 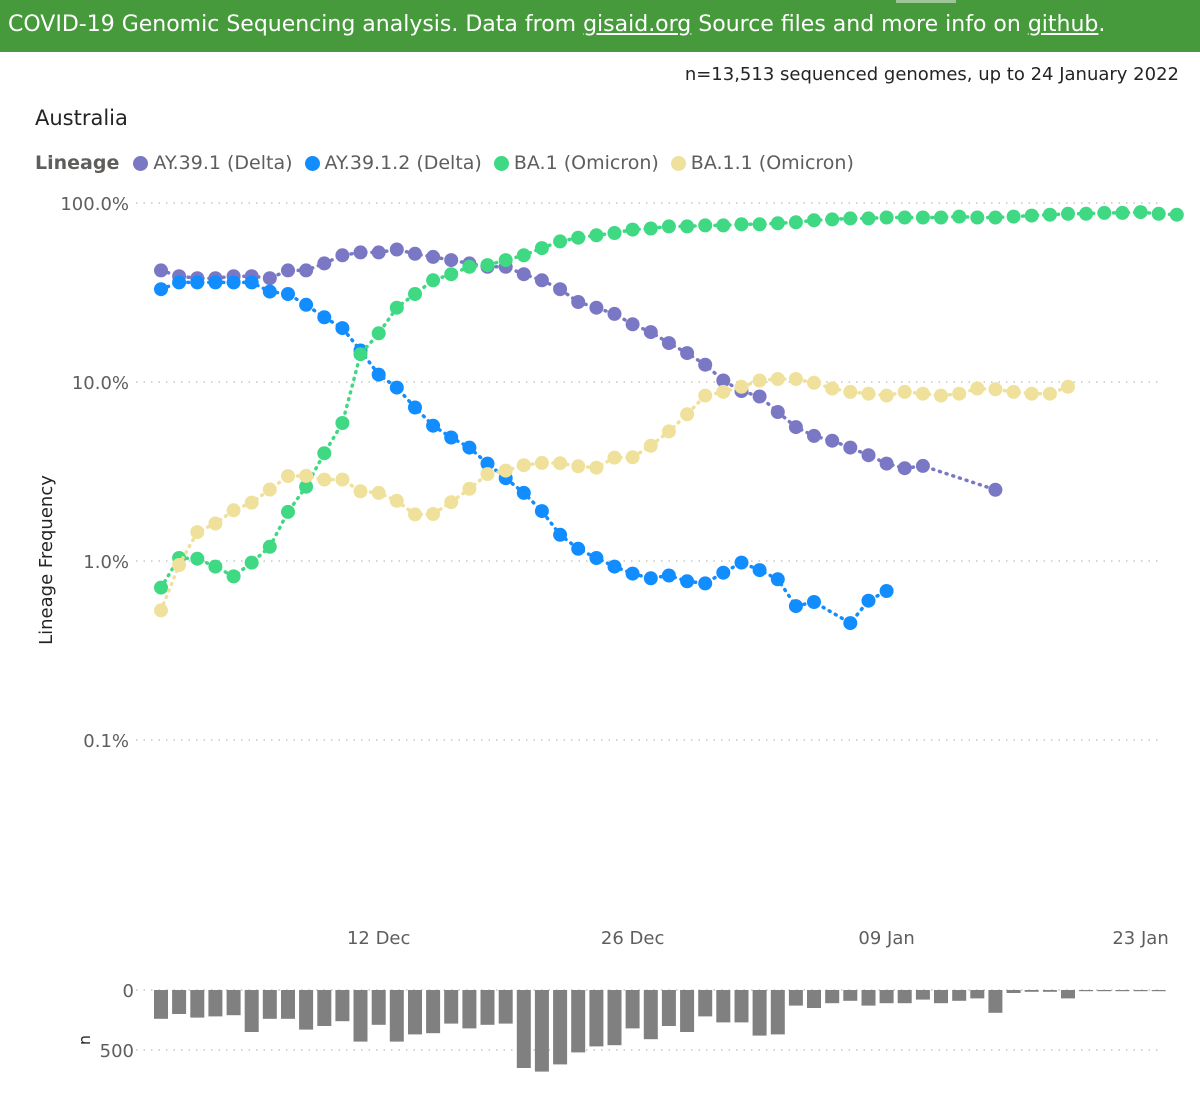 What do you see at coordinates (576, 163) in the screenshot?
I see `legend-item-ba-1: BA.1 (Omicron)` at bounding box center [576, 163].